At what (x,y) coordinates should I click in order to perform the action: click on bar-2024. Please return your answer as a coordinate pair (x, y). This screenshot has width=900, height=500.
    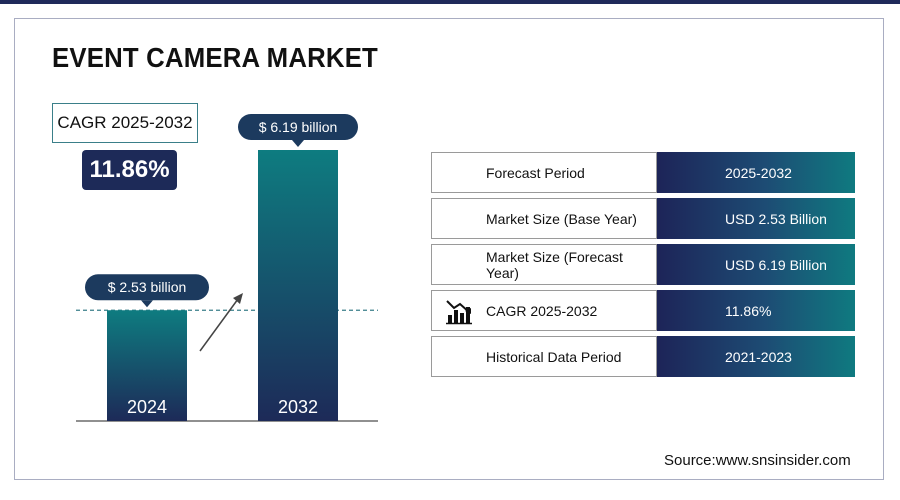
    Looking at the image, I should click on (147, 365).